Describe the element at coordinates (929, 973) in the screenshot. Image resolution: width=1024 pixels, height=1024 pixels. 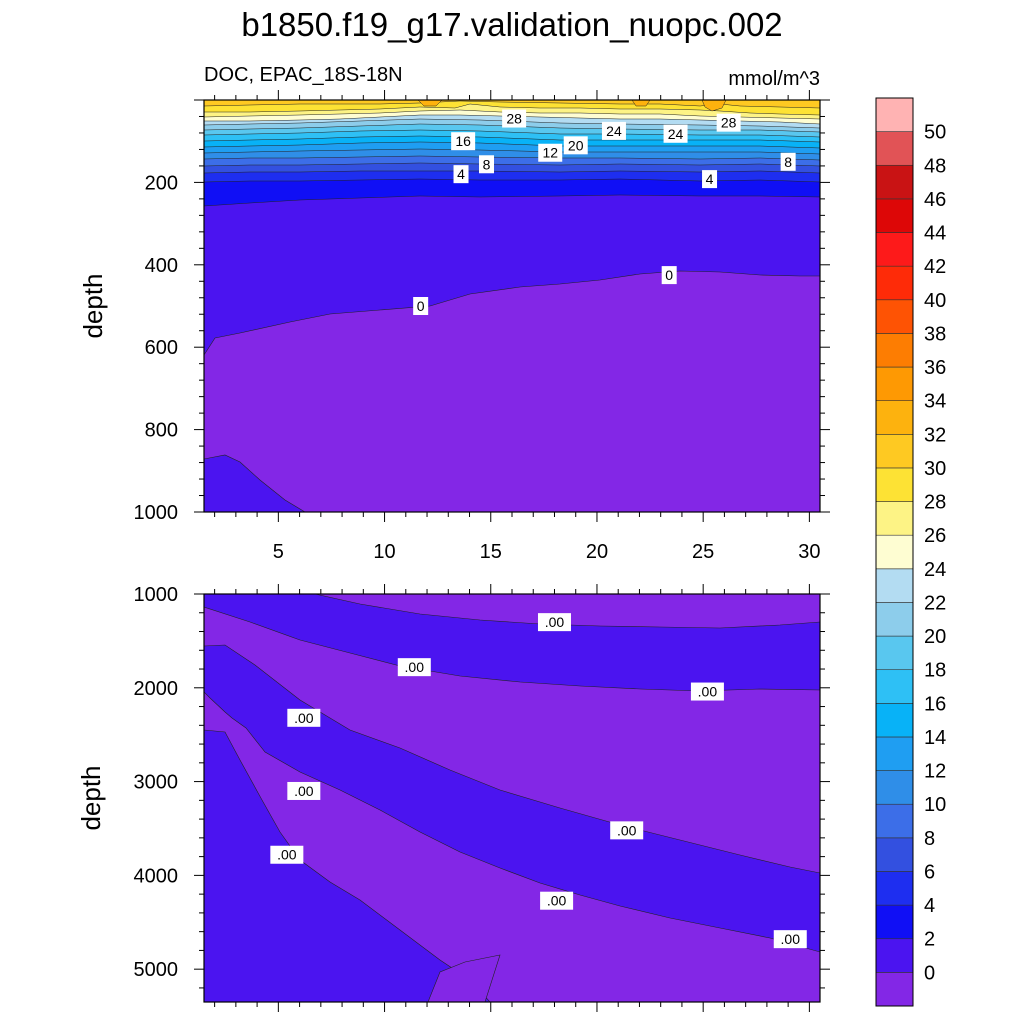
I see `colorbar-level-label: 0` at that location.